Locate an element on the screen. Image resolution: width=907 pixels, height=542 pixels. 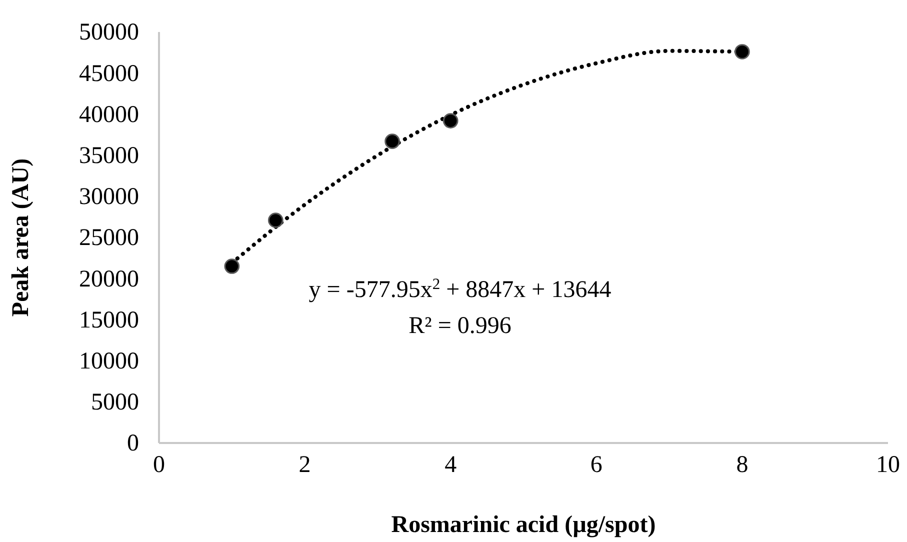
y-tick-label: 0 is located at coordinates (133, 443).